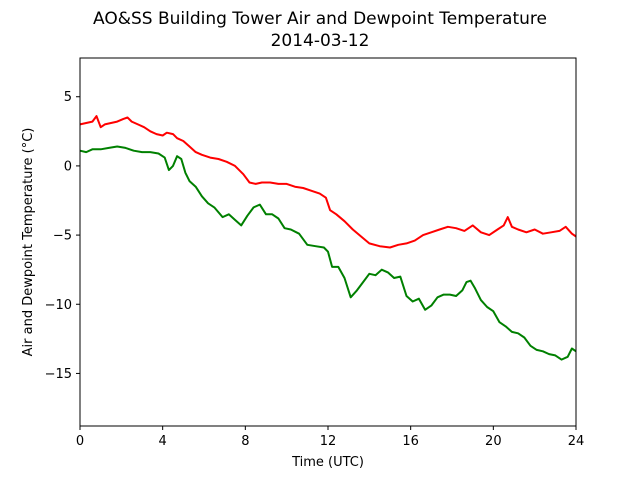 Image resolution: width=640 pixels, height=480 pixels. Describe the element at coordinates (327, 462) in the screenshot. I see `x-axis-label: Time (UTC)` at that location.